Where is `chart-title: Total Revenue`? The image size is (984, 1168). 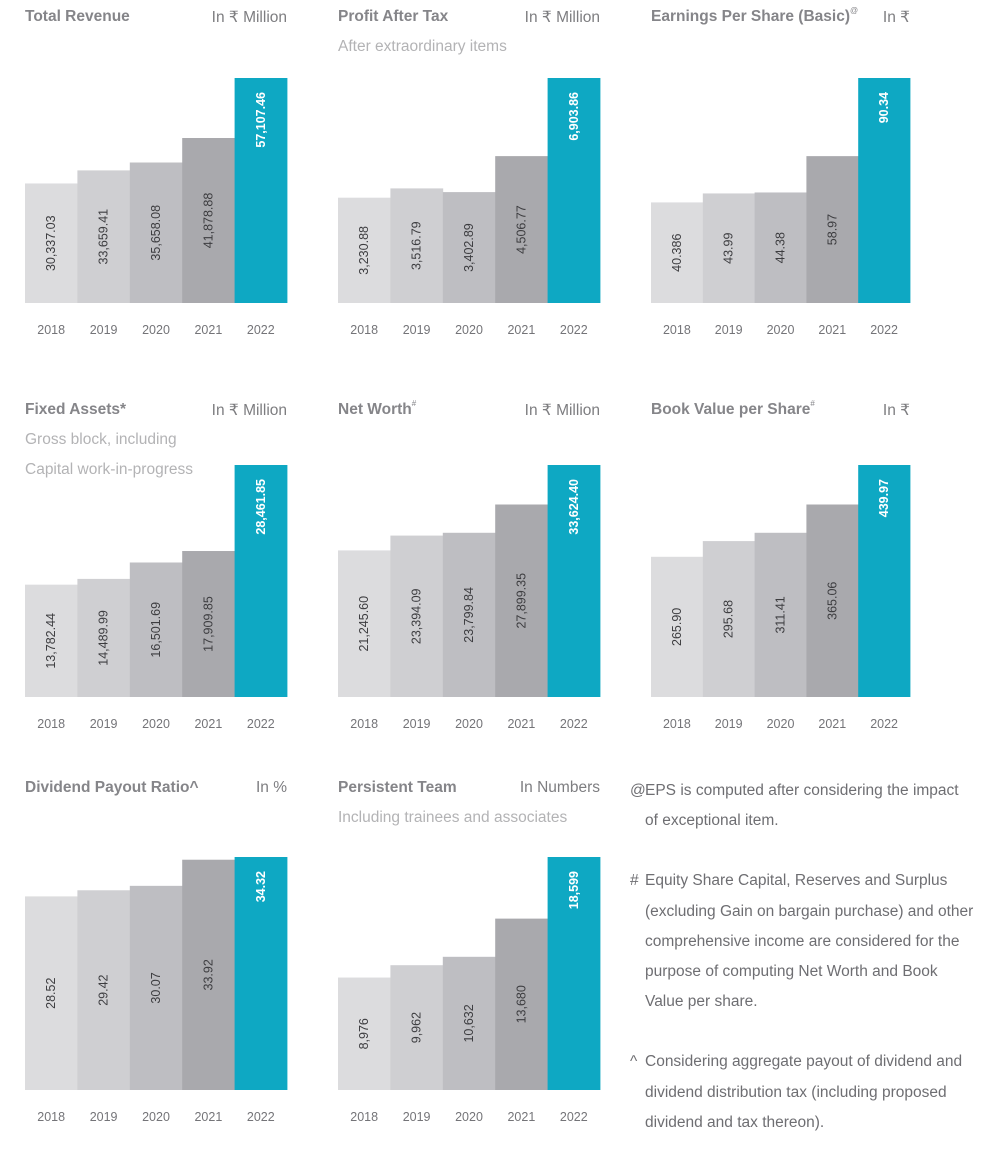 chart-title: Total Revenue is located at coordinates (77, 17).